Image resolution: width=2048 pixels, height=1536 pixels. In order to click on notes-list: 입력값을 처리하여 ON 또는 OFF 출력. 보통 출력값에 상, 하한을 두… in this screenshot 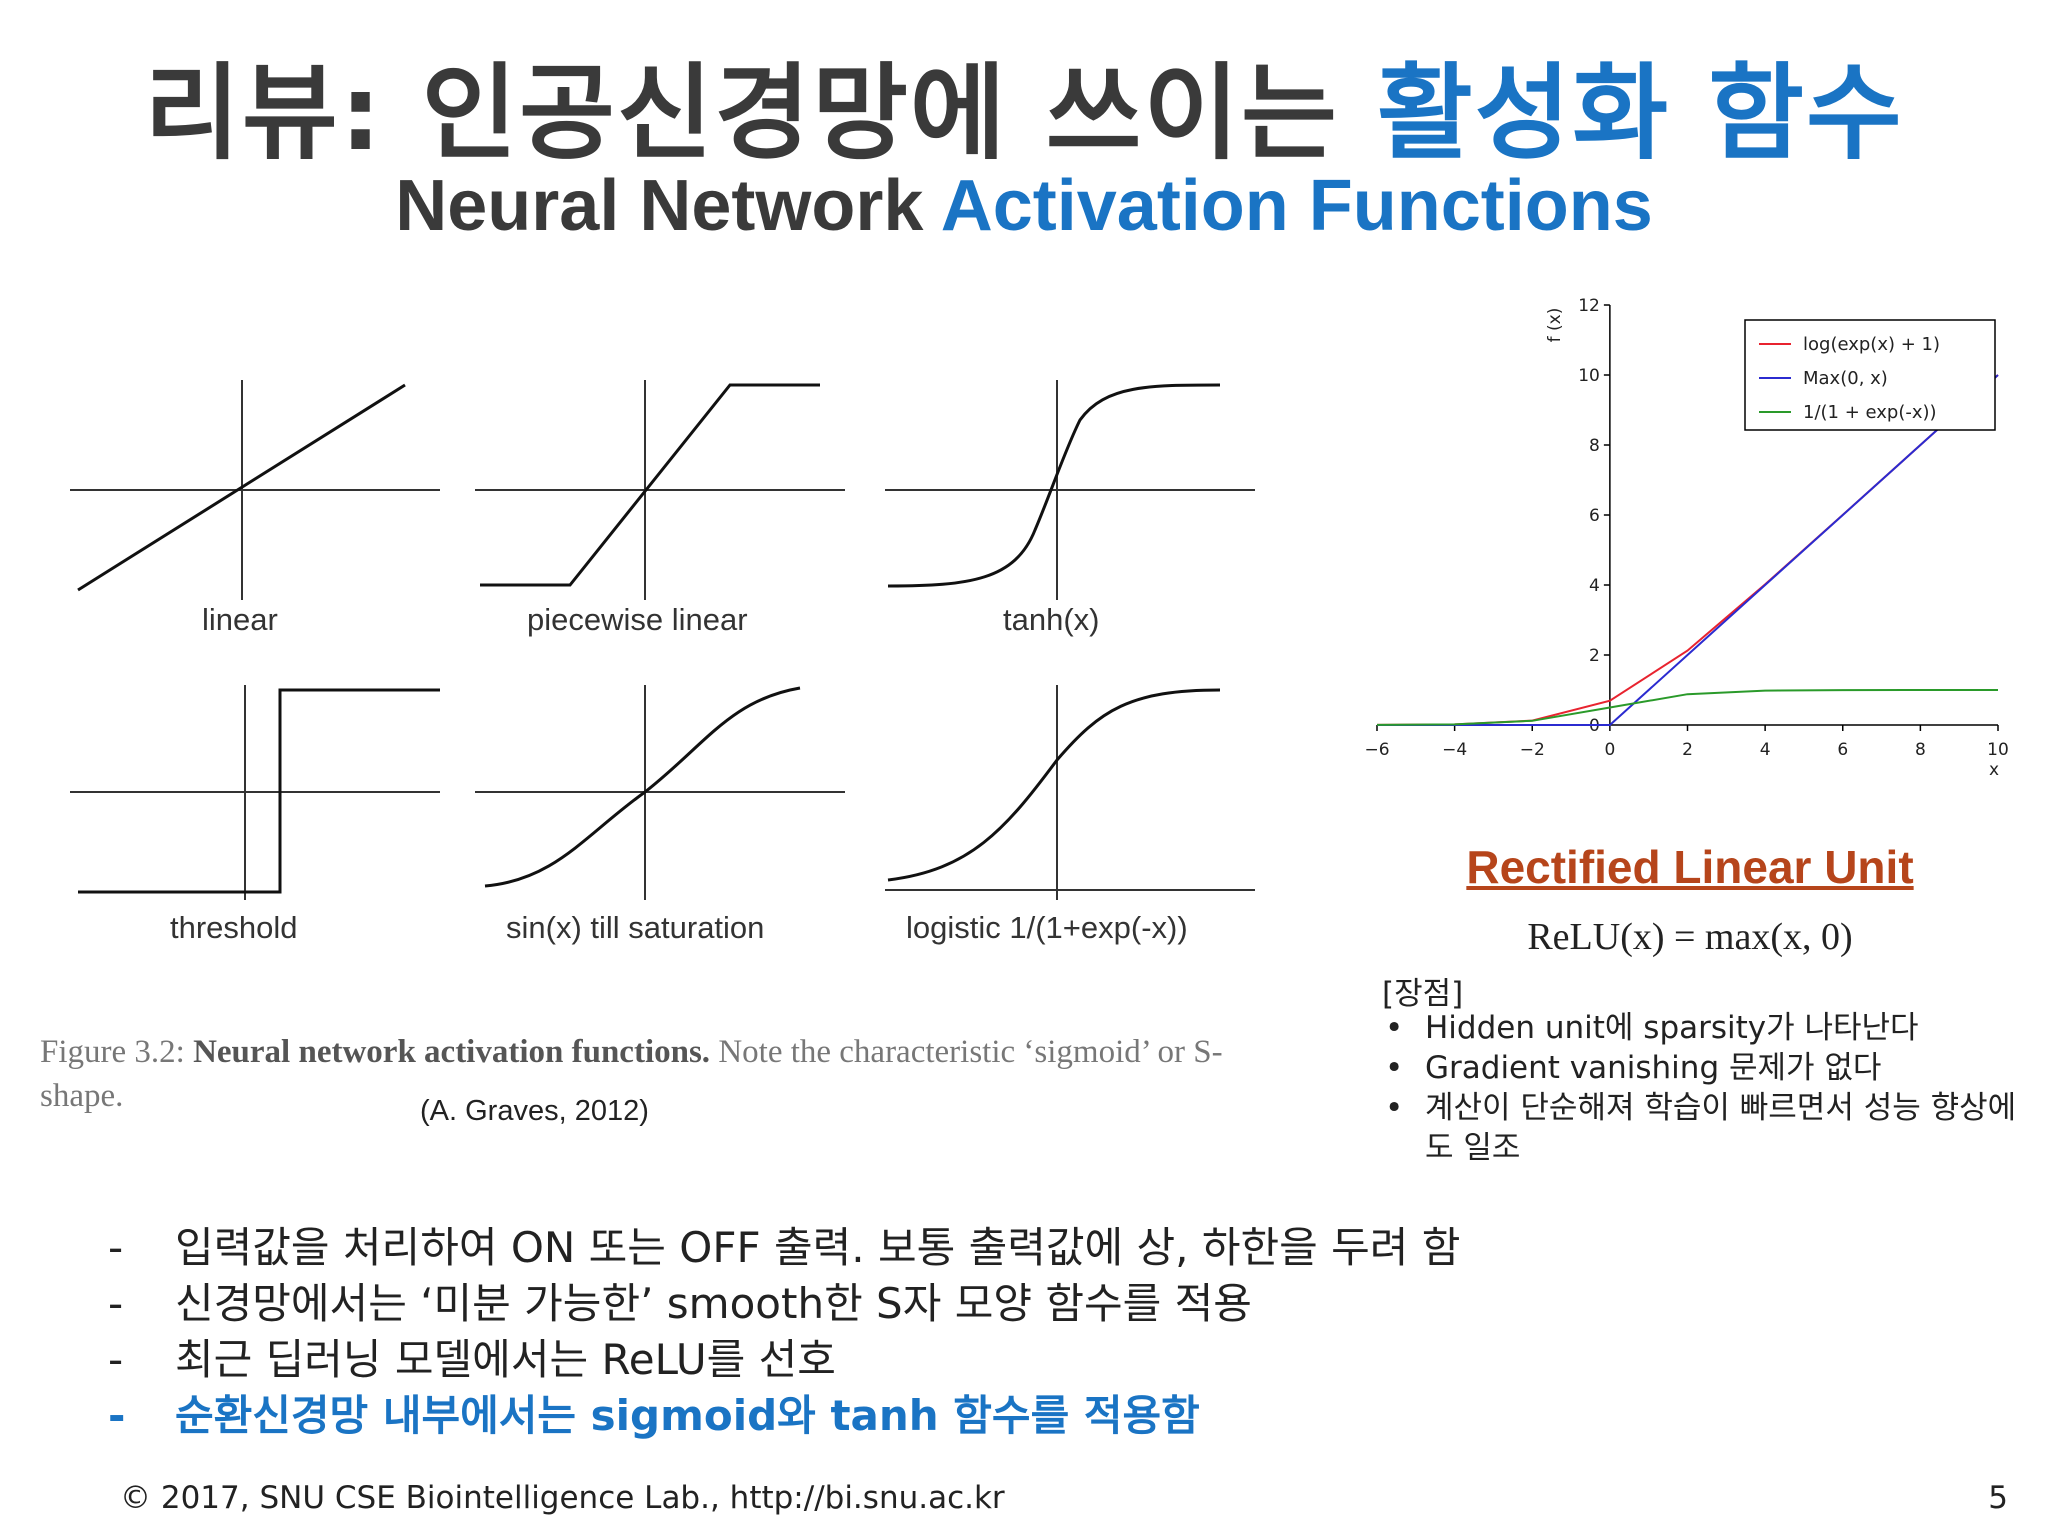, I will do `click(950, 1332)`.